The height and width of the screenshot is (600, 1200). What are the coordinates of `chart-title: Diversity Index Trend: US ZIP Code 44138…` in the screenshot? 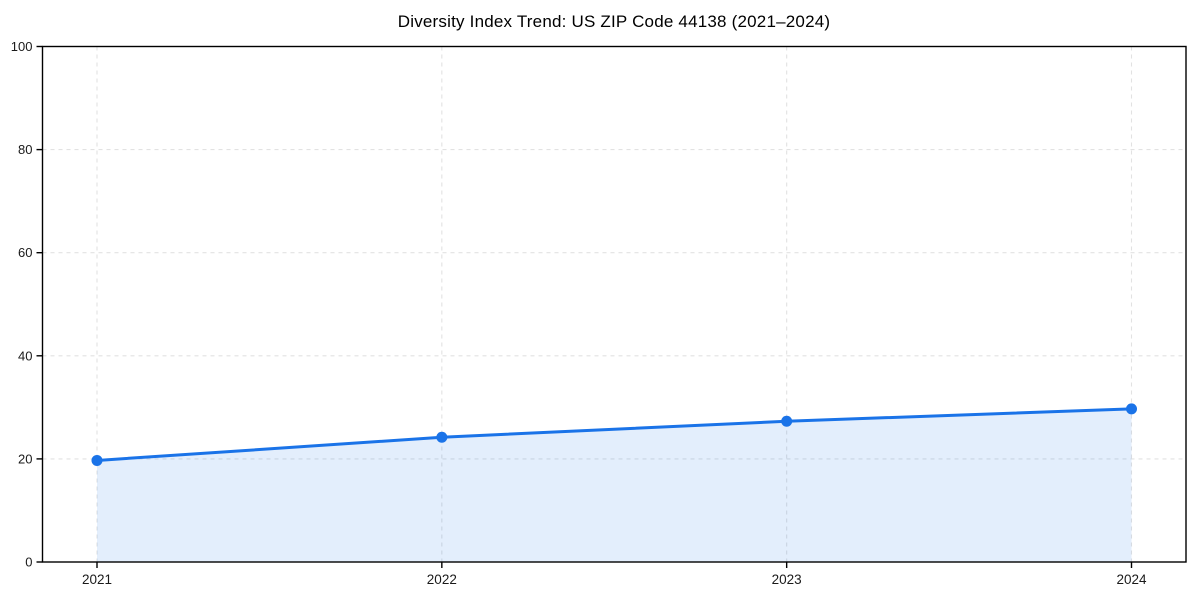 It's located at (614, 21).